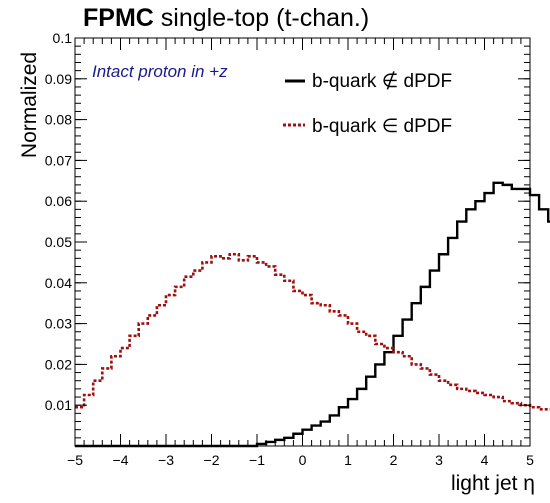 The height and width of the screenshot is (503, 550). What do you see at coordinates (492, 483) in the screenshot?
I see `x-axis-label: light jet η` at bounding box center [492, 483].